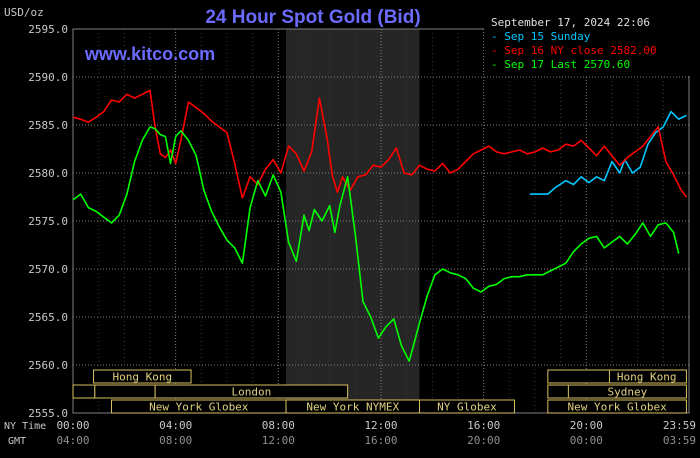  Describe the element at coordinates (48, 413) in the screenshot. I see `y-tick-label: 2555.0` at that location.